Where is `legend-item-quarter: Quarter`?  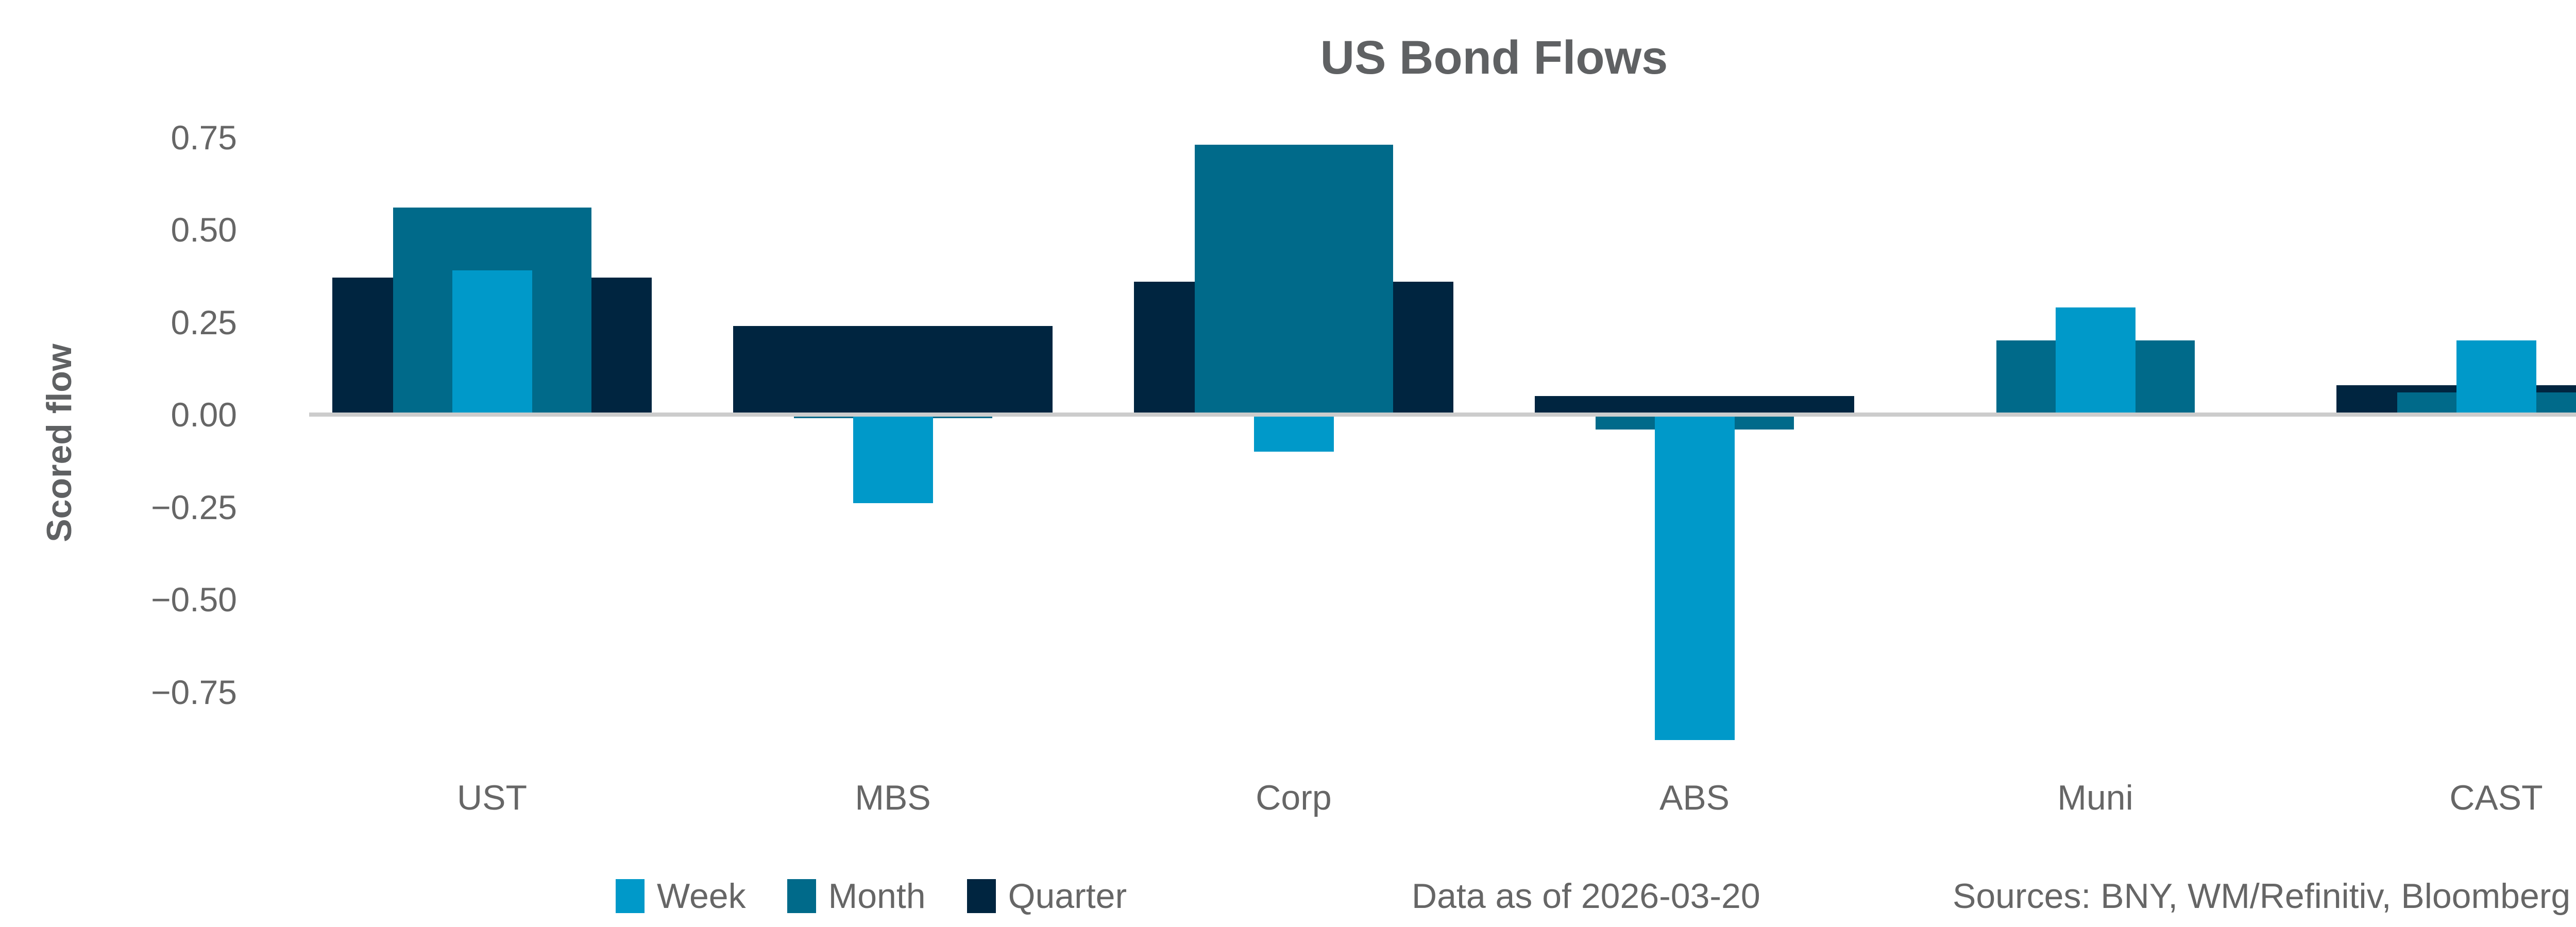
legend-item-quarter: Quarter is located at coordinates (1047, 896).